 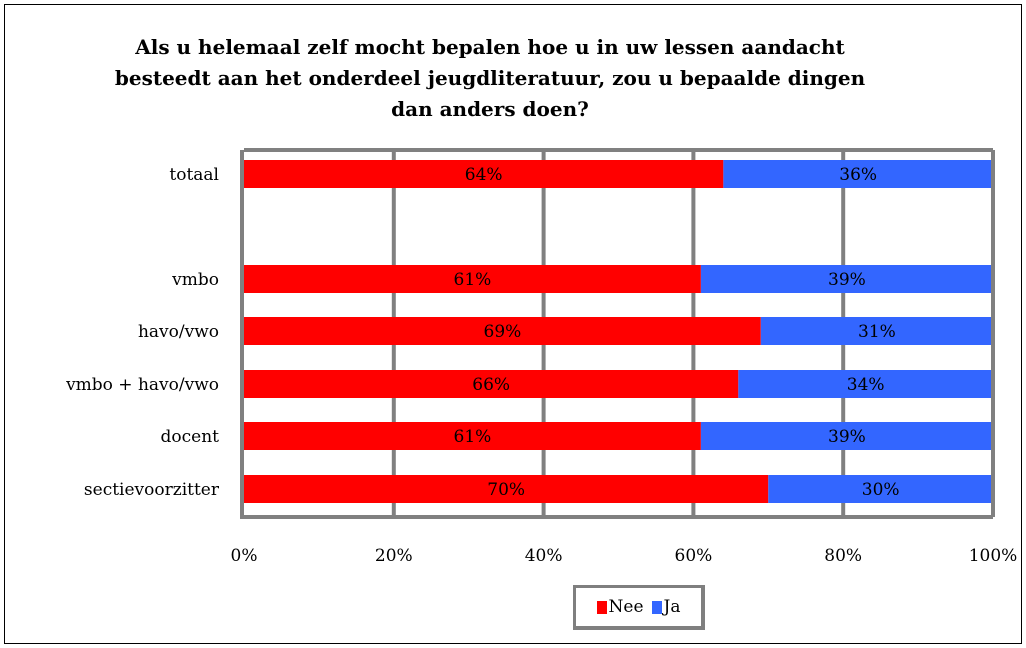 I want to click on x-tick-label: 100%, so click(x=993, y=556).